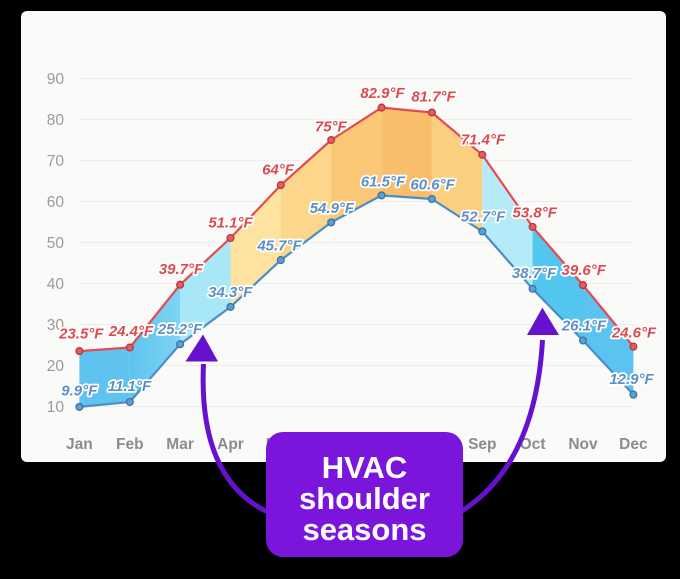 The image size is (680, 579). Describe the element at coordinates (56, 161) in the screenshot. I see `svg-text: 70` at that location.